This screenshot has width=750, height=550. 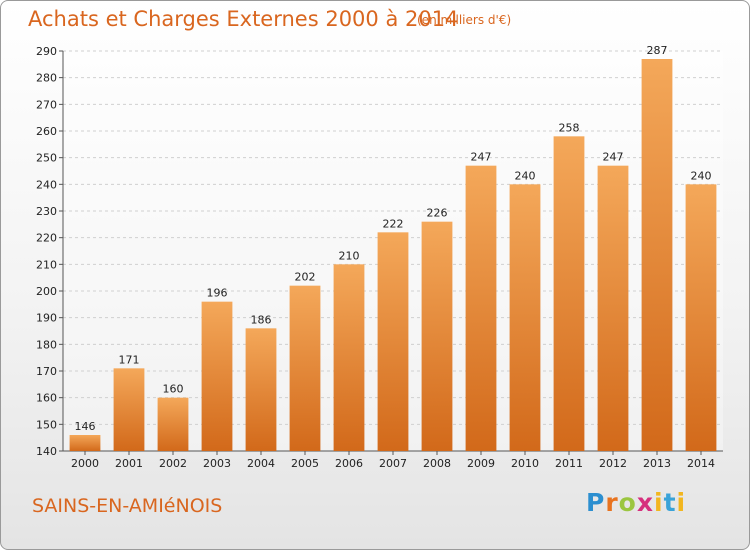 I want to click on y-tick-label: 280, so click(x=46, y=78).